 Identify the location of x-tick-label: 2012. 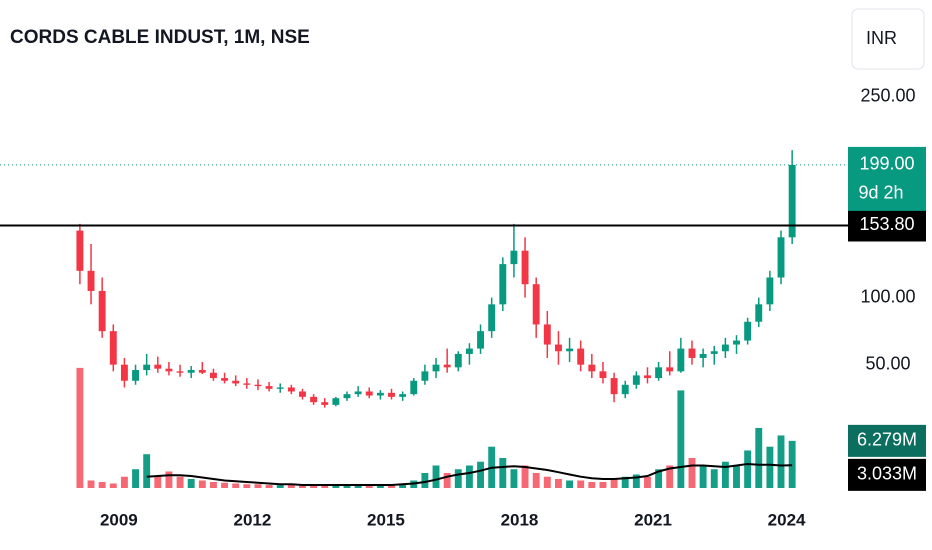
(252, 519).